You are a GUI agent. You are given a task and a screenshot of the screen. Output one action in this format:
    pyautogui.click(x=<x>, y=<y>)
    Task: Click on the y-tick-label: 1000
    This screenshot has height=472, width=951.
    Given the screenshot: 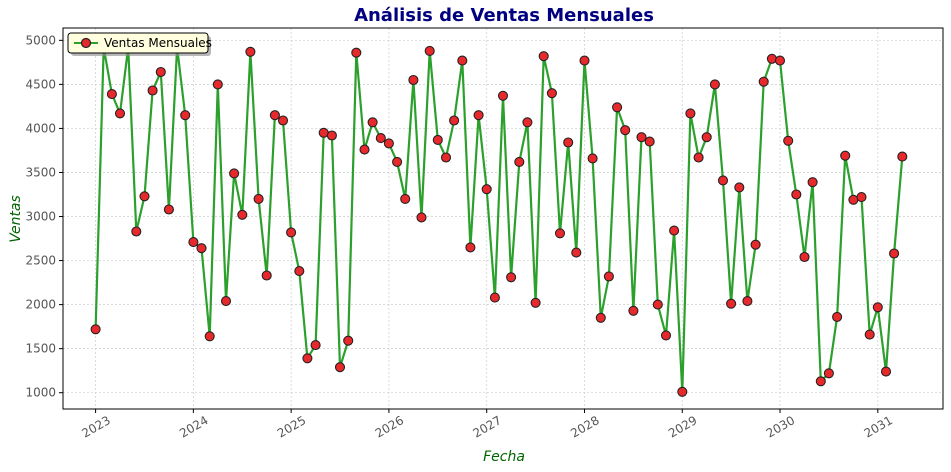 What is the action you would take?
    pyautogui.click(x=40, y=393)
    